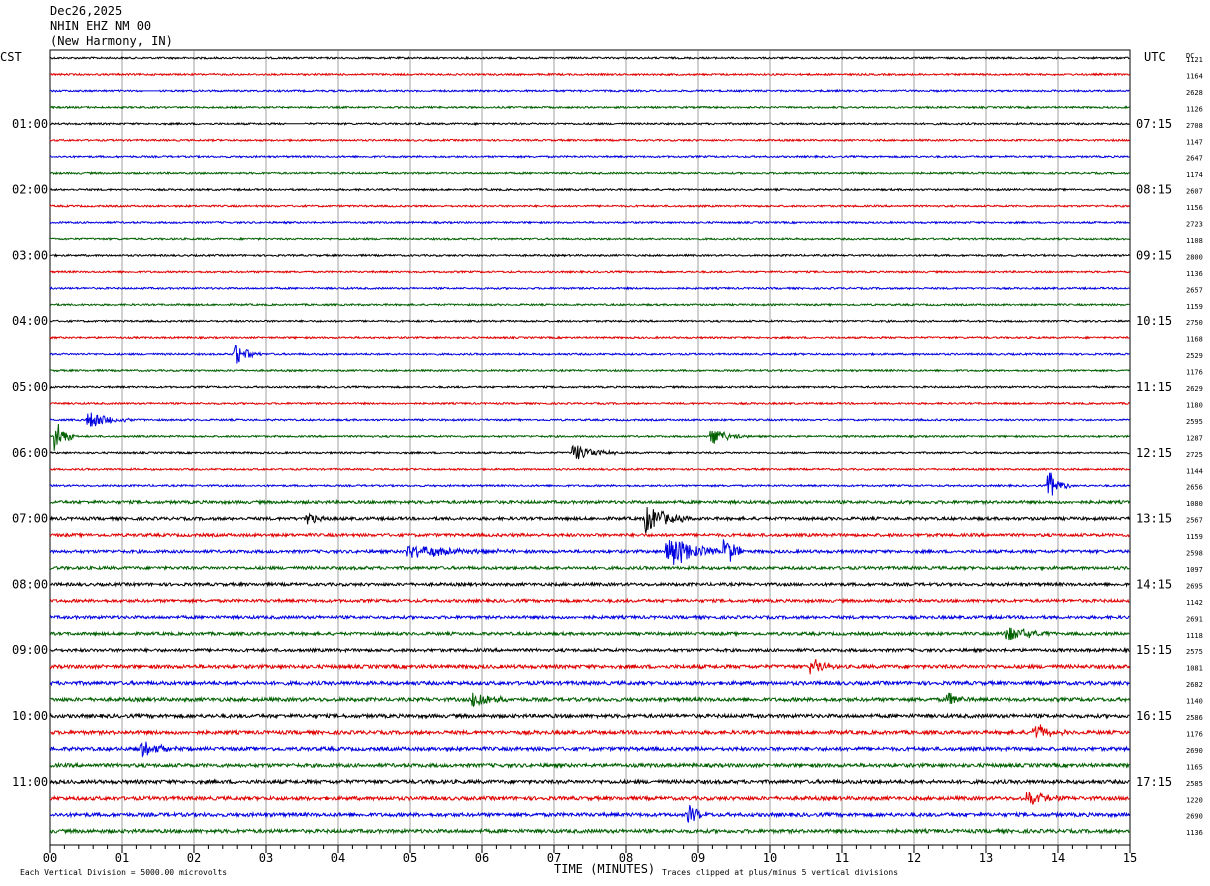 The image size is (1210, 886). Describe the element at coordinates (604, 869) in the screenshot. I see `x-axis-title: TIME (MINUTES)` at that location.